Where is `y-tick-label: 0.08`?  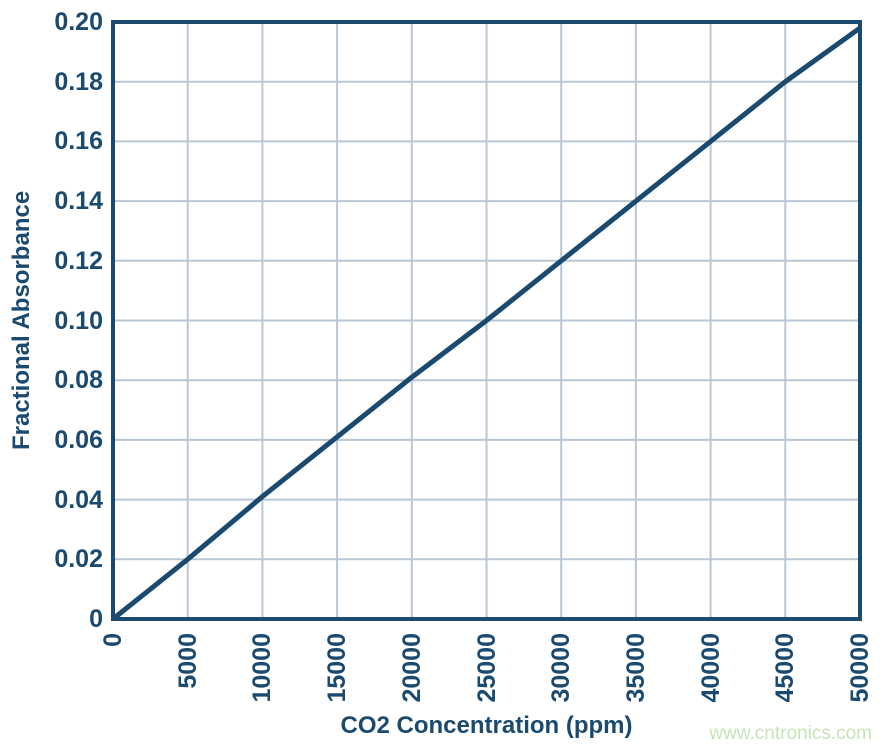
y-tick-label: 0.08 is located at coordinates (78, 380).